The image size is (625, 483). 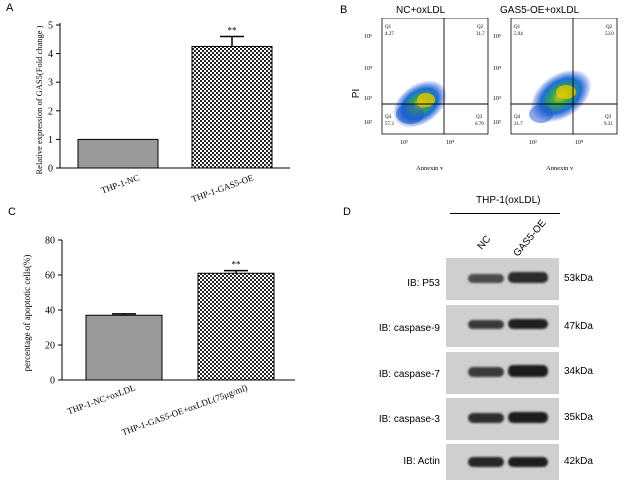 I want to click on category-label: THP-1-NC, so click(x=120, y=183).